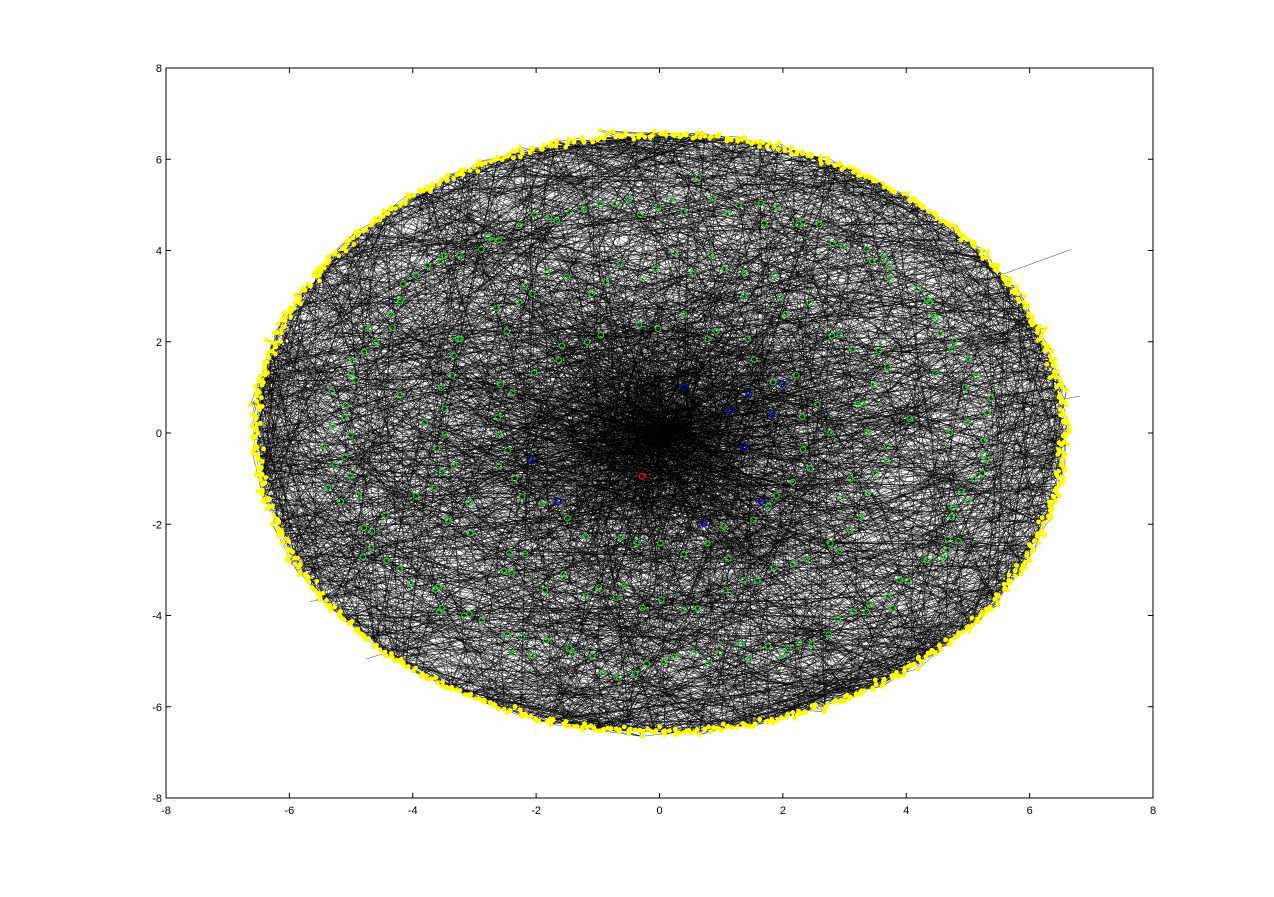 The height and width of the screenshot is (897, 1274). Describe the element at coordinates (157, 617) in the screenshot. I see `y-tick-label: -4` at that location.